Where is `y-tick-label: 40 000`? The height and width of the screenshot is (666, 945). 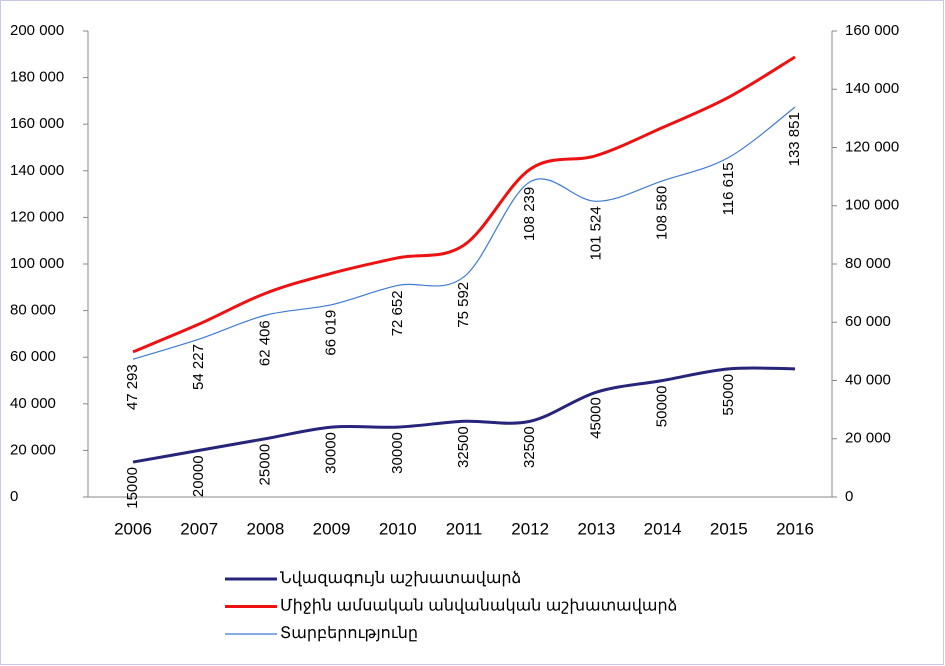
y-tick-label: 40 000 is located at coordinates (33, 403).